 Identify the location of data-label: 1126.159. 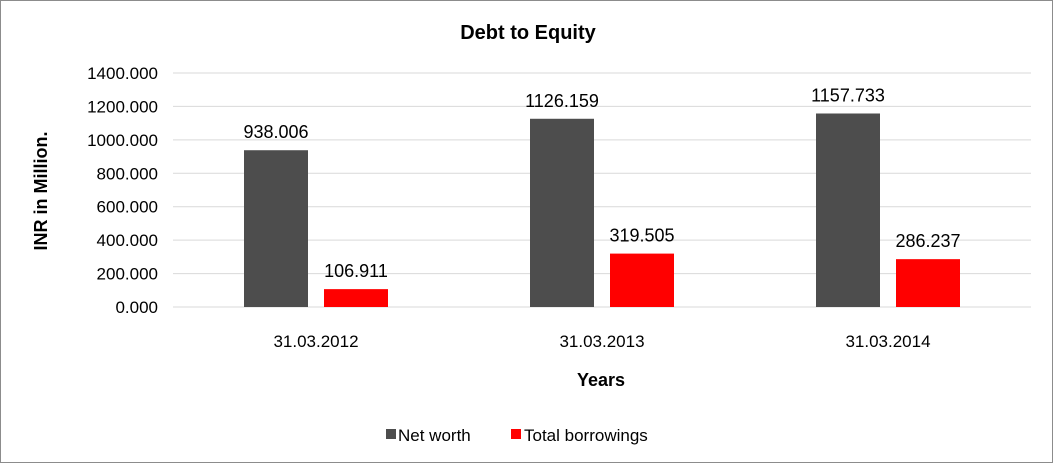
(562, 101).